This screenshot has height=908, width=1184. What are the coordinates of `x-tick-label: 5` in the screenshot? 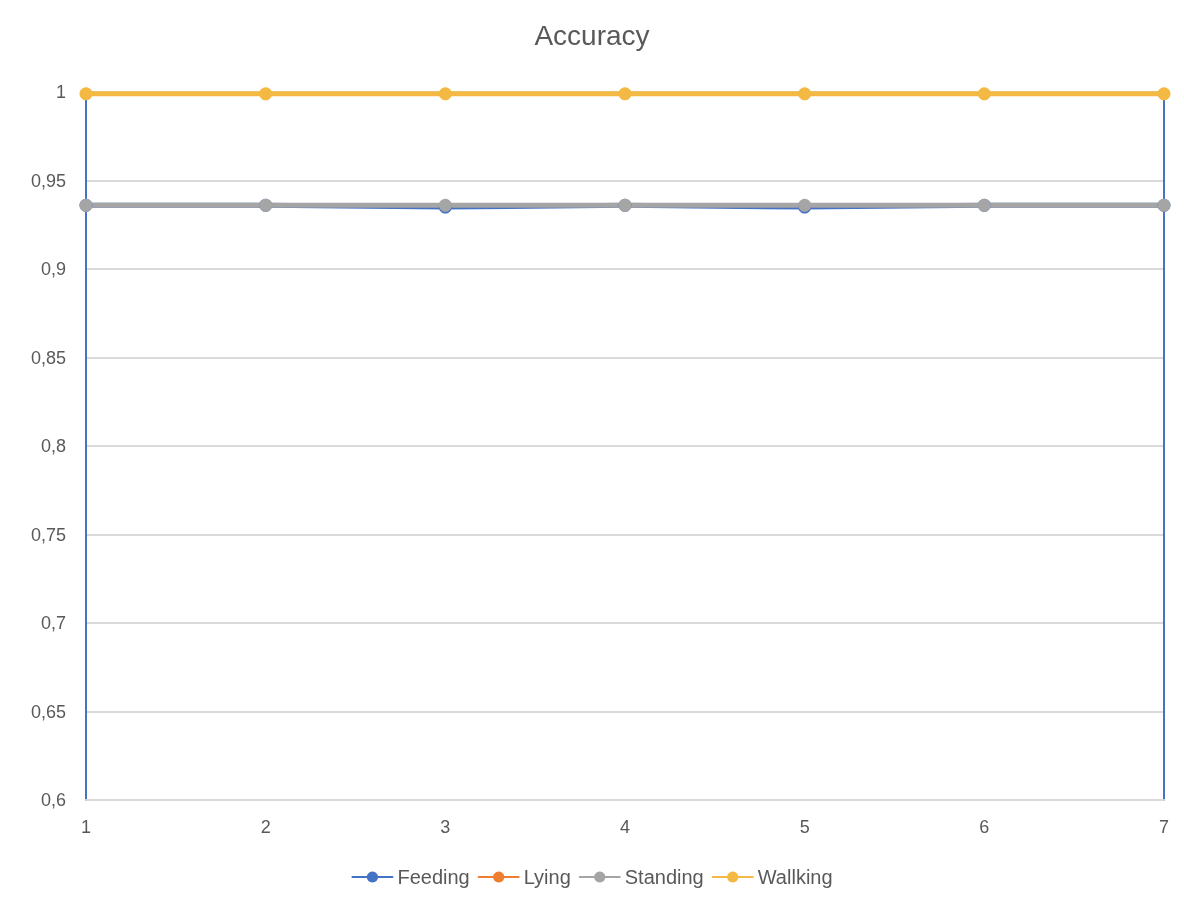 It's located at (804, 827).